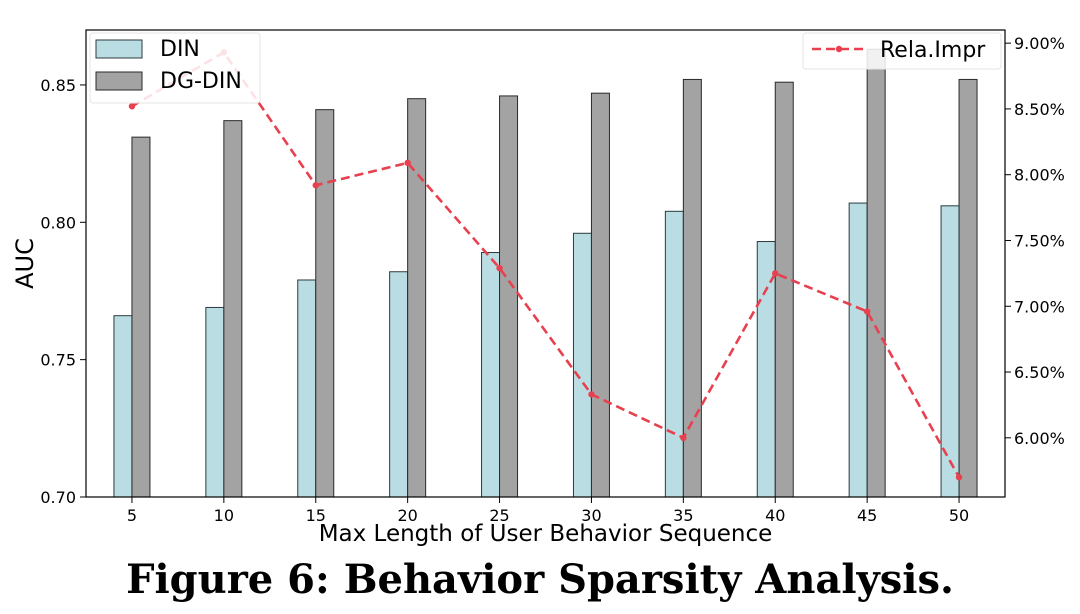 This screenshot has width=1080, height=614. Describe the element at coordinates (132, 515) in the screenshot. I see `x-tick-label: 5` at that location.